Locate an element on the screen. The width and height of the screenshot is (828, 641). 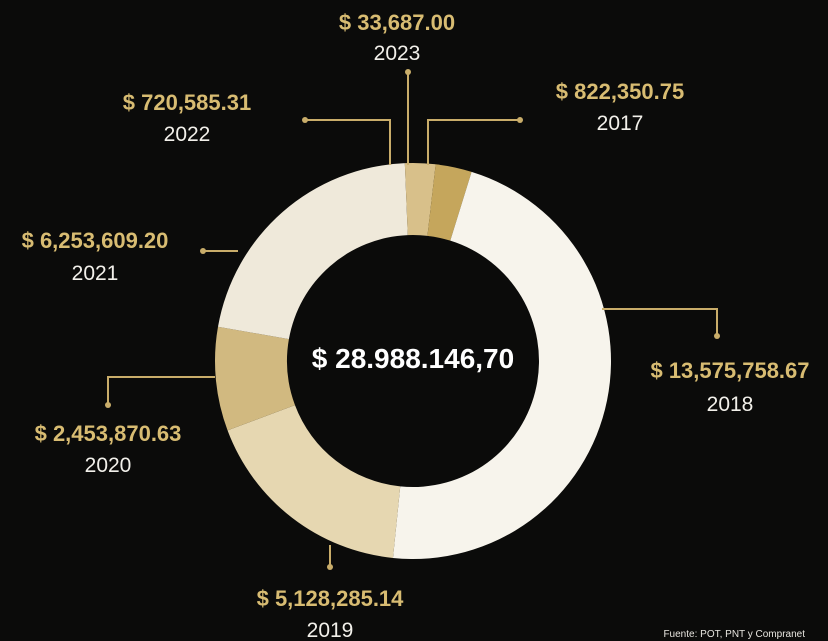
amount-label-2021: $ 6,253,609.20 is located at coordinates (95, 240).